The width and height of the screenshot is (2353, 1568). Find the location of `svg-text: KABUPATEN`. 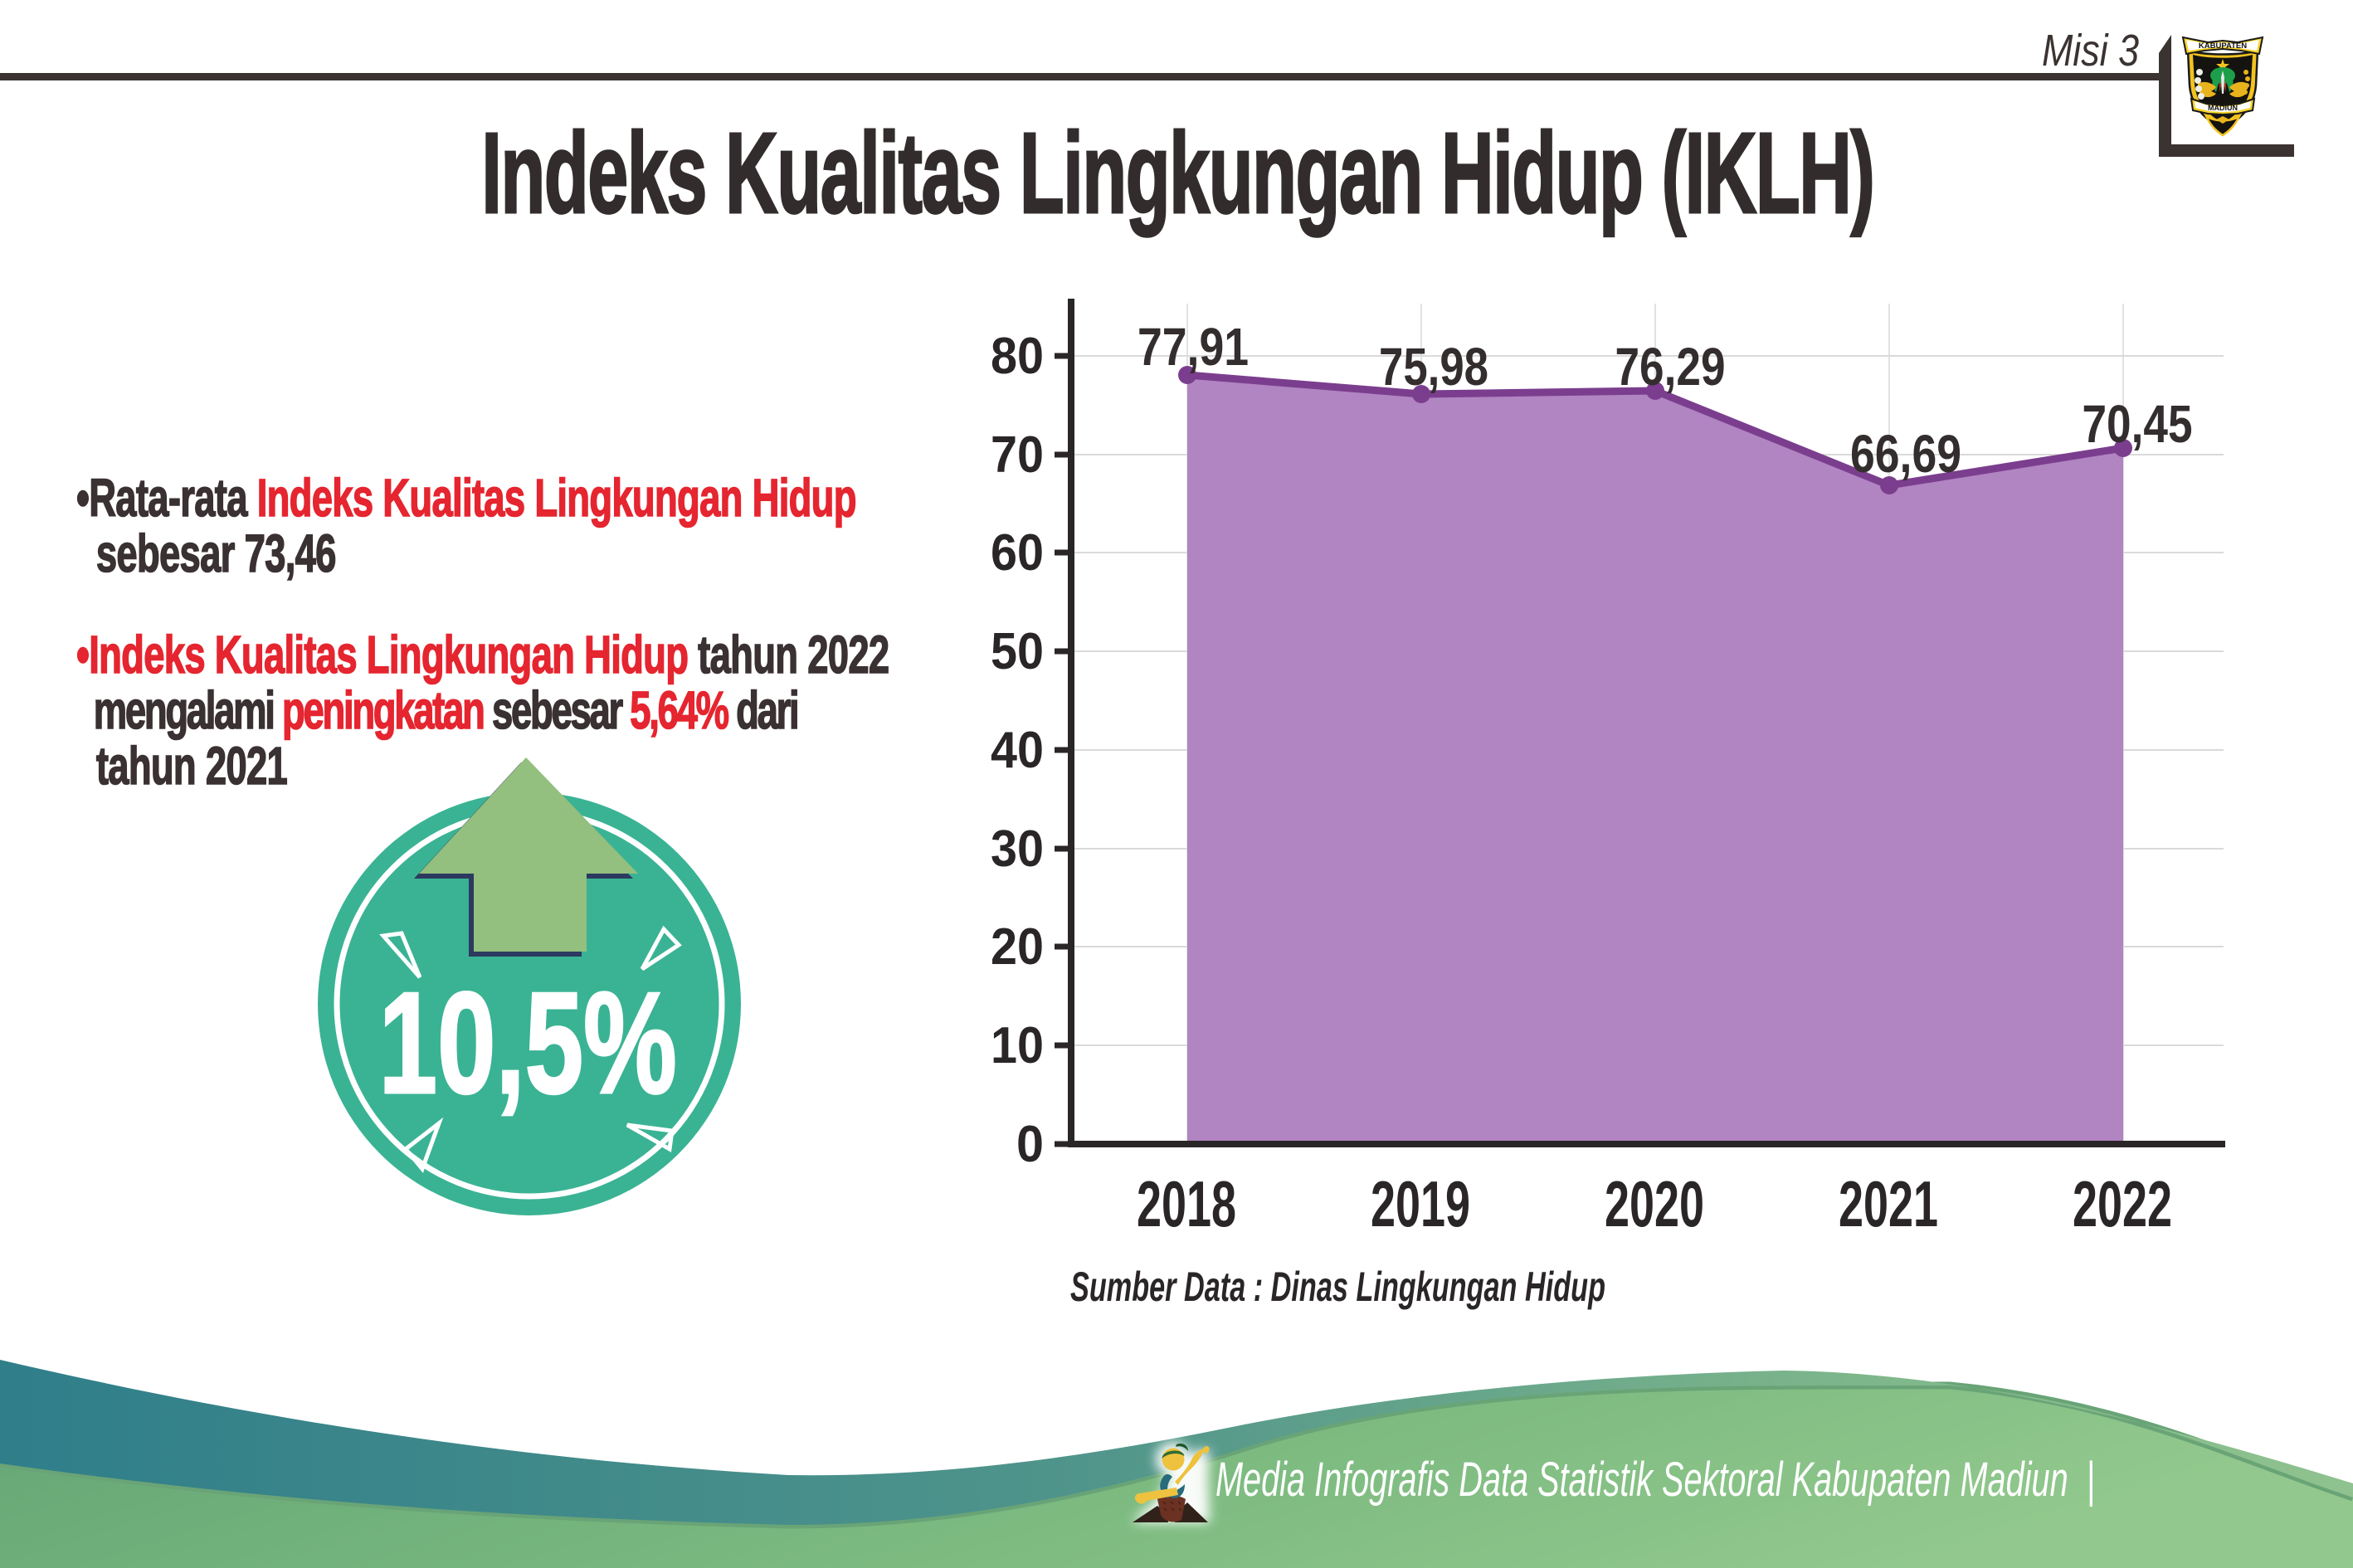

svg-text: KABUPATEN is located at coordinates (2223, 46).